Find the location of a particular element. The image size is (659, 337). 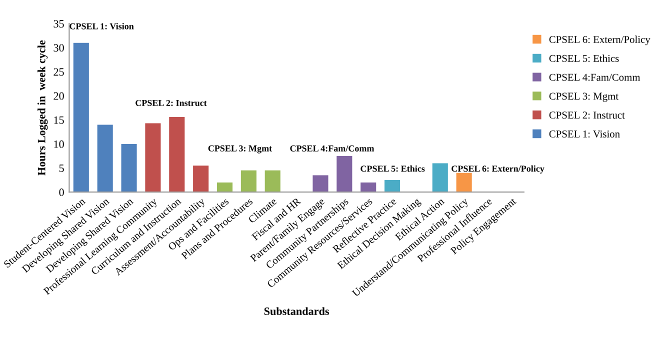

annotation: CPSEL 4:Fam/Comm is located at coordinates (332, 148).